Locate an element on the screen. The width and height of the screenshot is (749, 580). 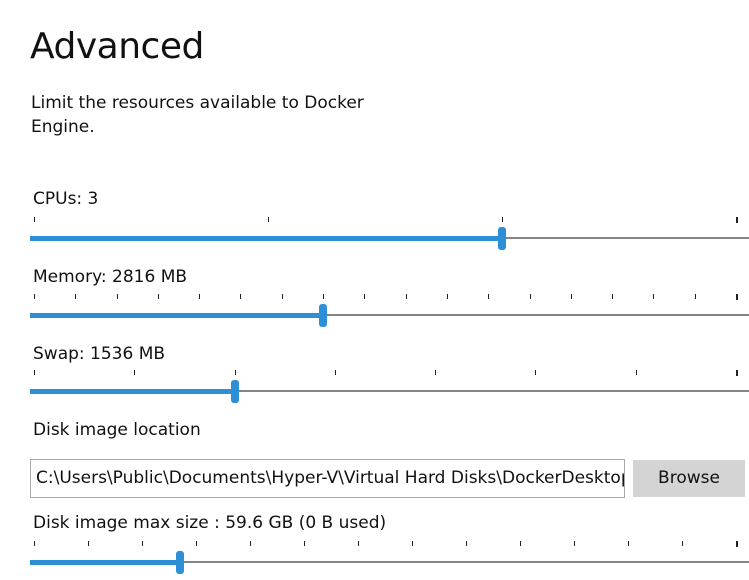
memory-slider is located at coordinates (389, 312).